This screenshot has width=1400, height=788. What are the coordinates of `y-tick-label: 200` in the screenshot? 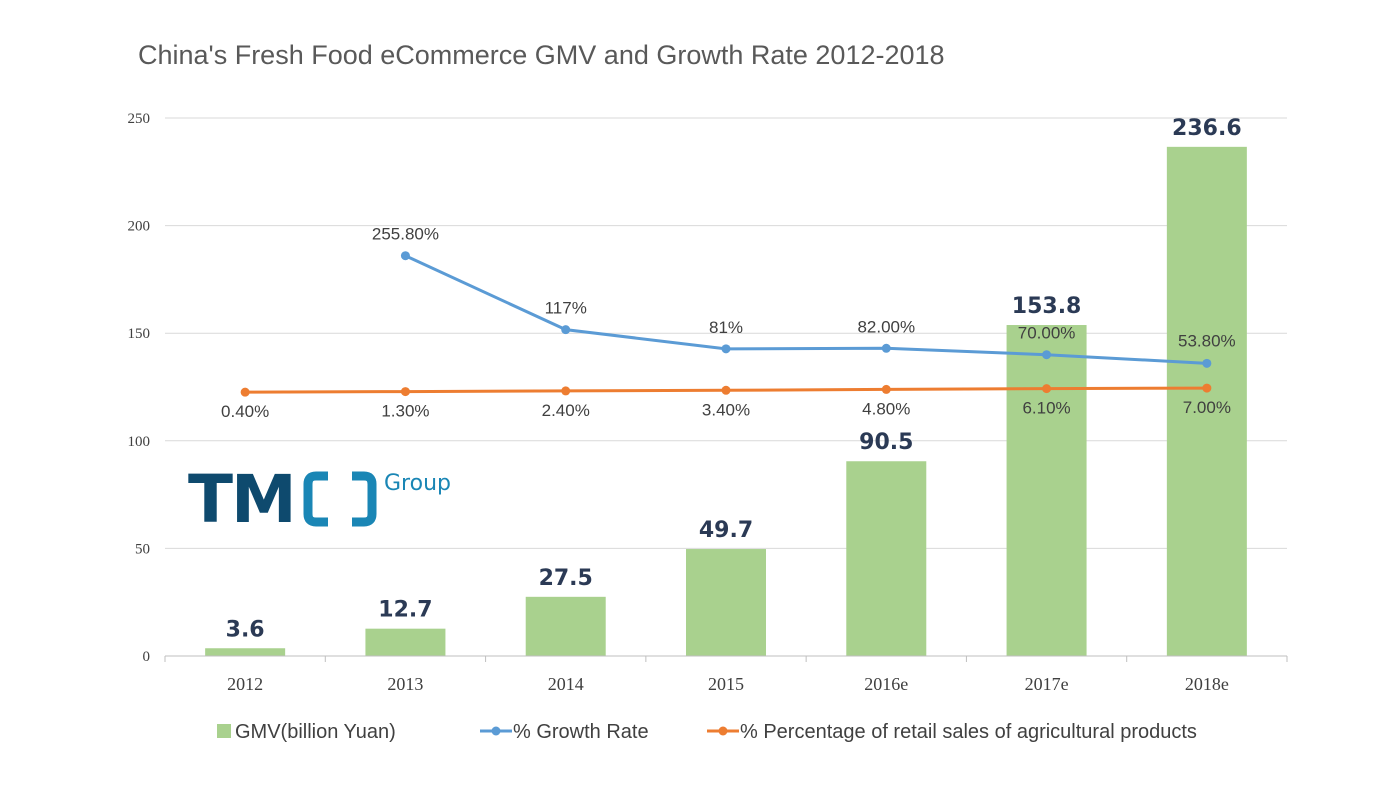 It's located at (139, 227).